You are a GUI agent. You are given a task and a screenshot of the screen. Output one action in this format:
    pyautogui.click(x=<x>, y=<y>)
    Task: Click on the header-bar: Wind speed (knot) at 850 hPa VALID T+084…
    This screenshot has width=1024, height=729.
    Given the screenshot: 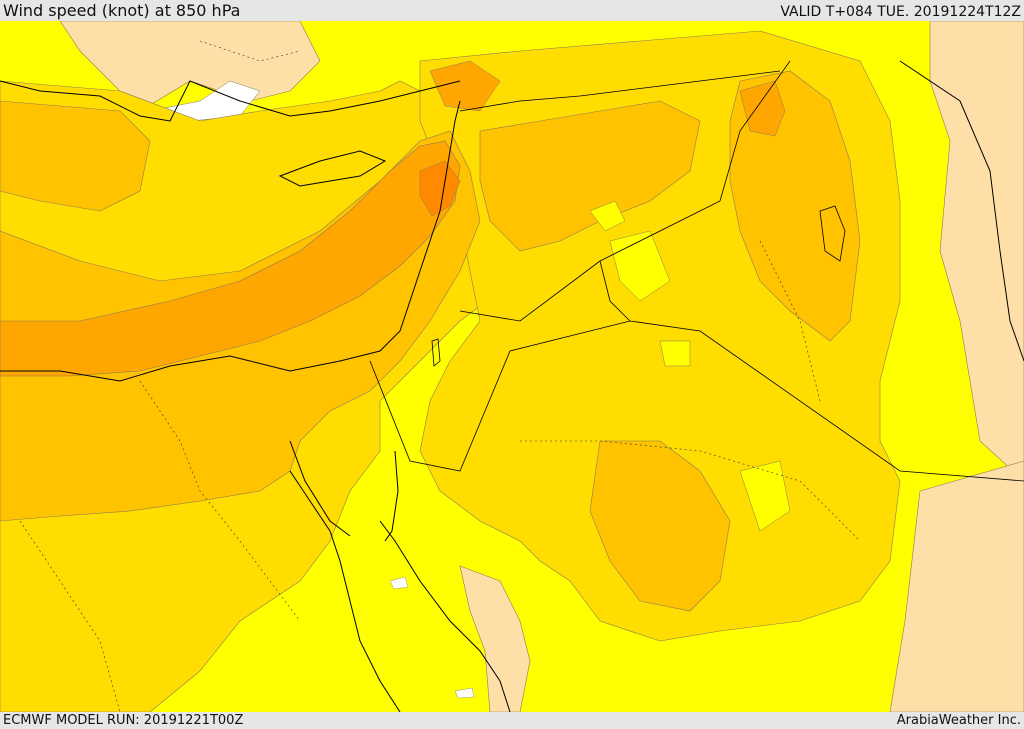 What is the action you would take?
    pyautogui.click(x=512, y=10)
    